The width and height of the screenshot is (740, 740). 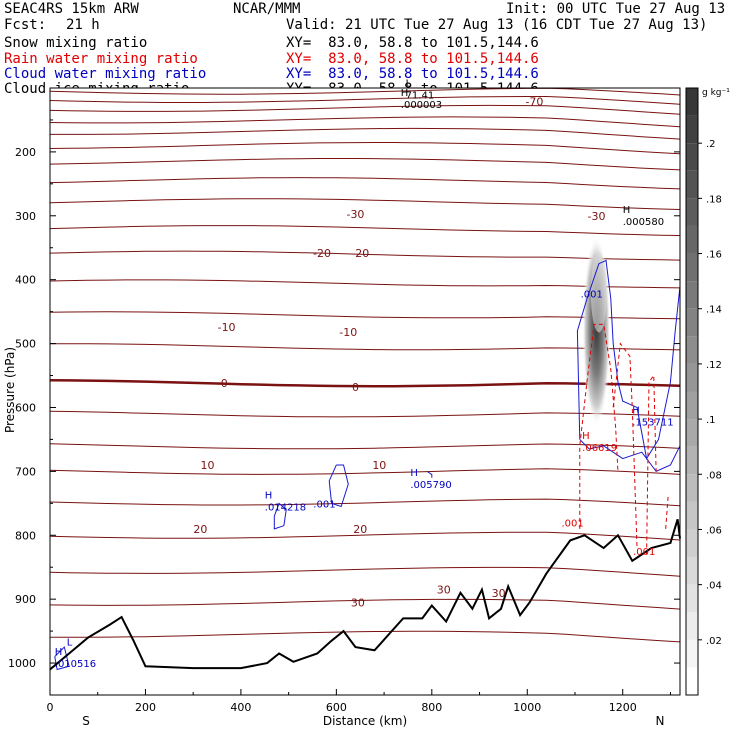 What do you see at coordinates (711, 144) in the screenshot?
I see `colorbar-tick-label: .2` at bounding box center [711, 144].